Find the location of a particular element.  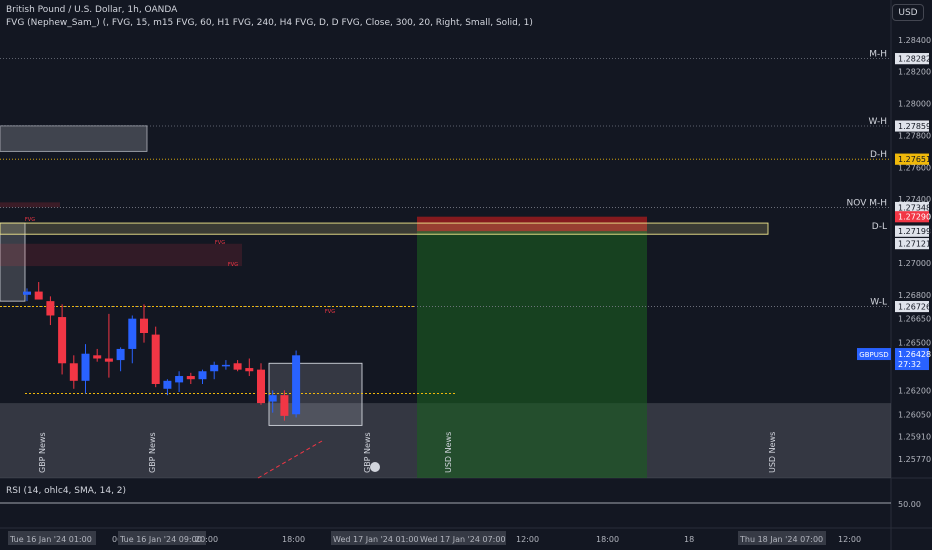

y-tick-label: 1.26650 is located at coordinates (914, 319).